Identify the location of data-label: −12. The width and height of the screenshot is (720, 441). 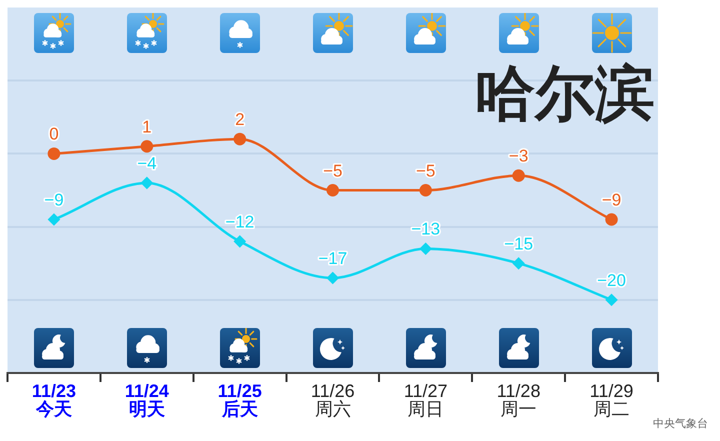
(239, 222).